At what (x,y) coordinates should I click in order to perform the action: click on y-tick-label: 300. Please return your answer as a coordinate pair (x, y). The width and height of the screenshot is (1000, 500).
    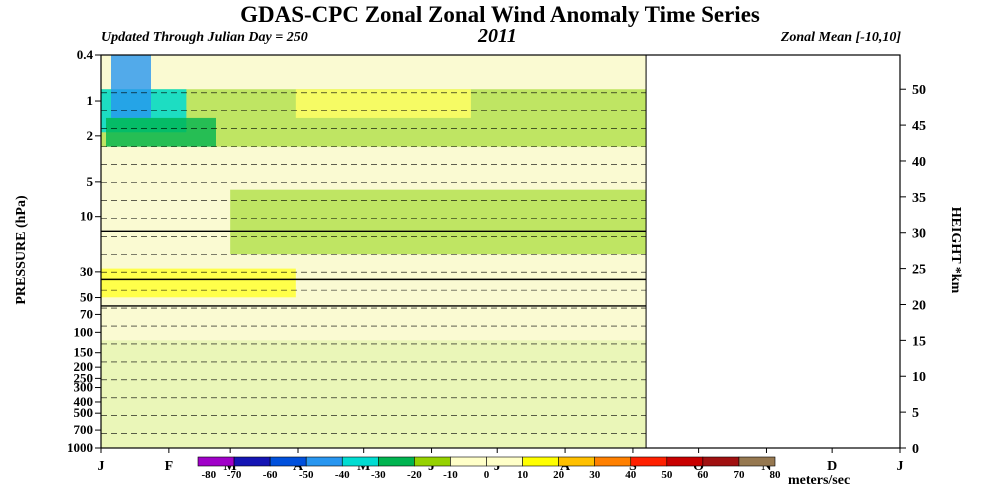
    Looking at the image, I should click on (84, 387).